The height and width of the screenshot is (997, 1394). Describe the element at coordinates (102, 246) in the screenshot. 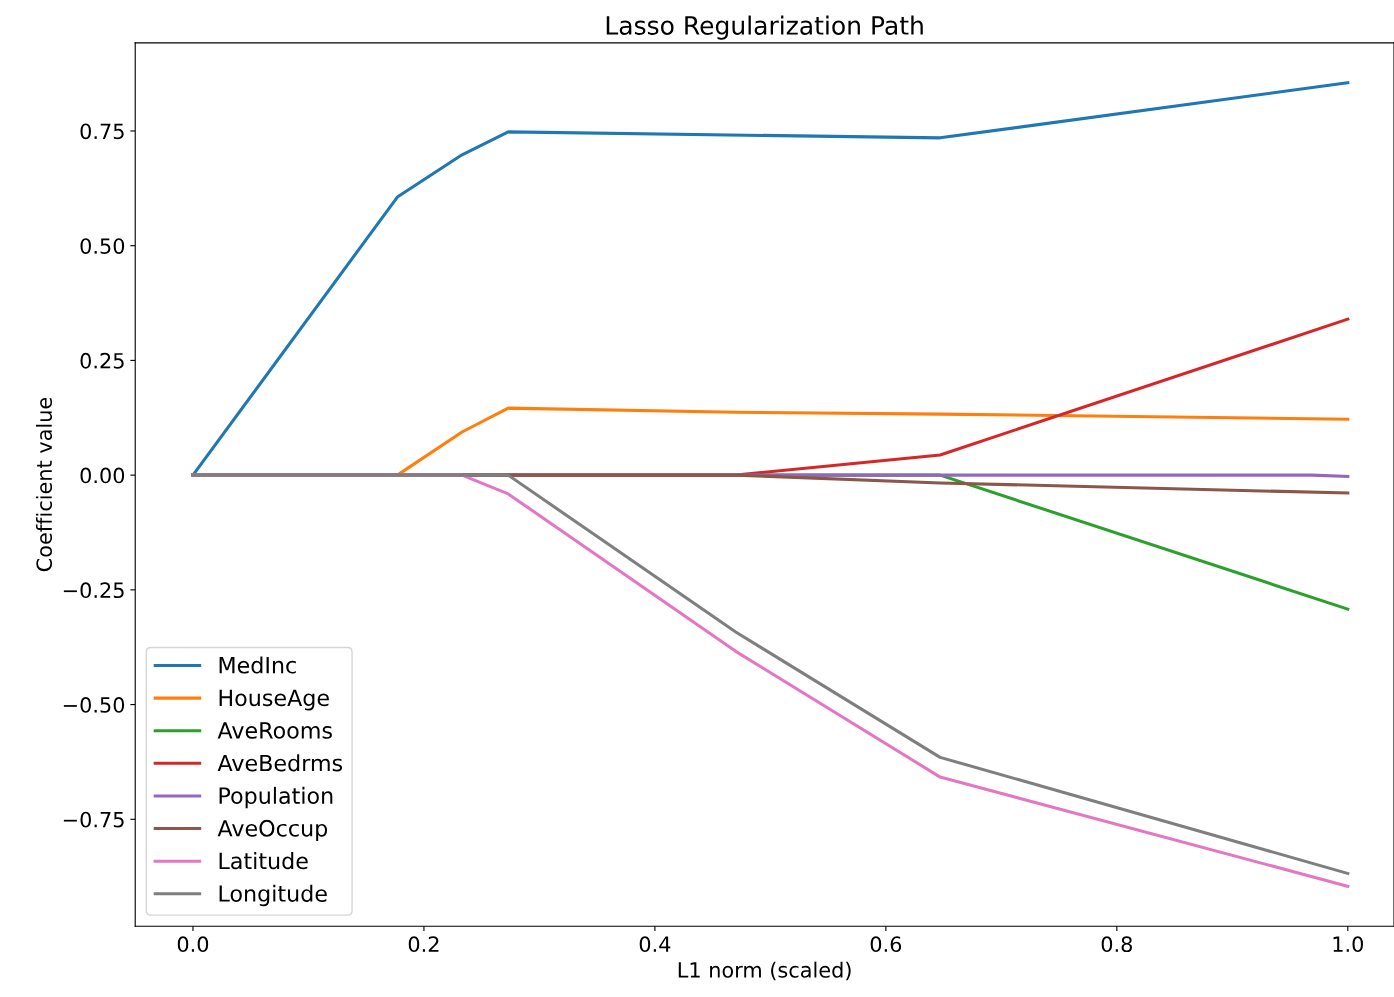

I see `y-tick-label: 0.50` at that location.